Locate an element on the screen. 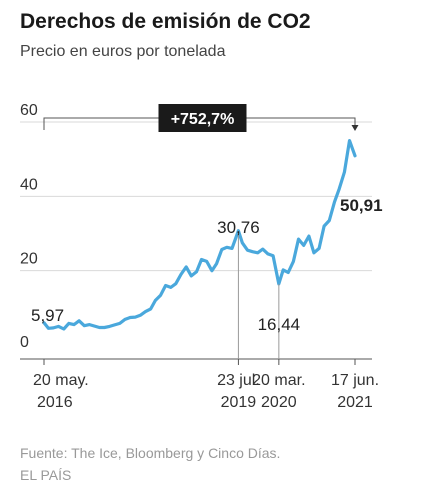 The width and height of the screenshot is (429, 500). chart-title: Derechos de emisión de CO2 is located at coordinates (165, 21).